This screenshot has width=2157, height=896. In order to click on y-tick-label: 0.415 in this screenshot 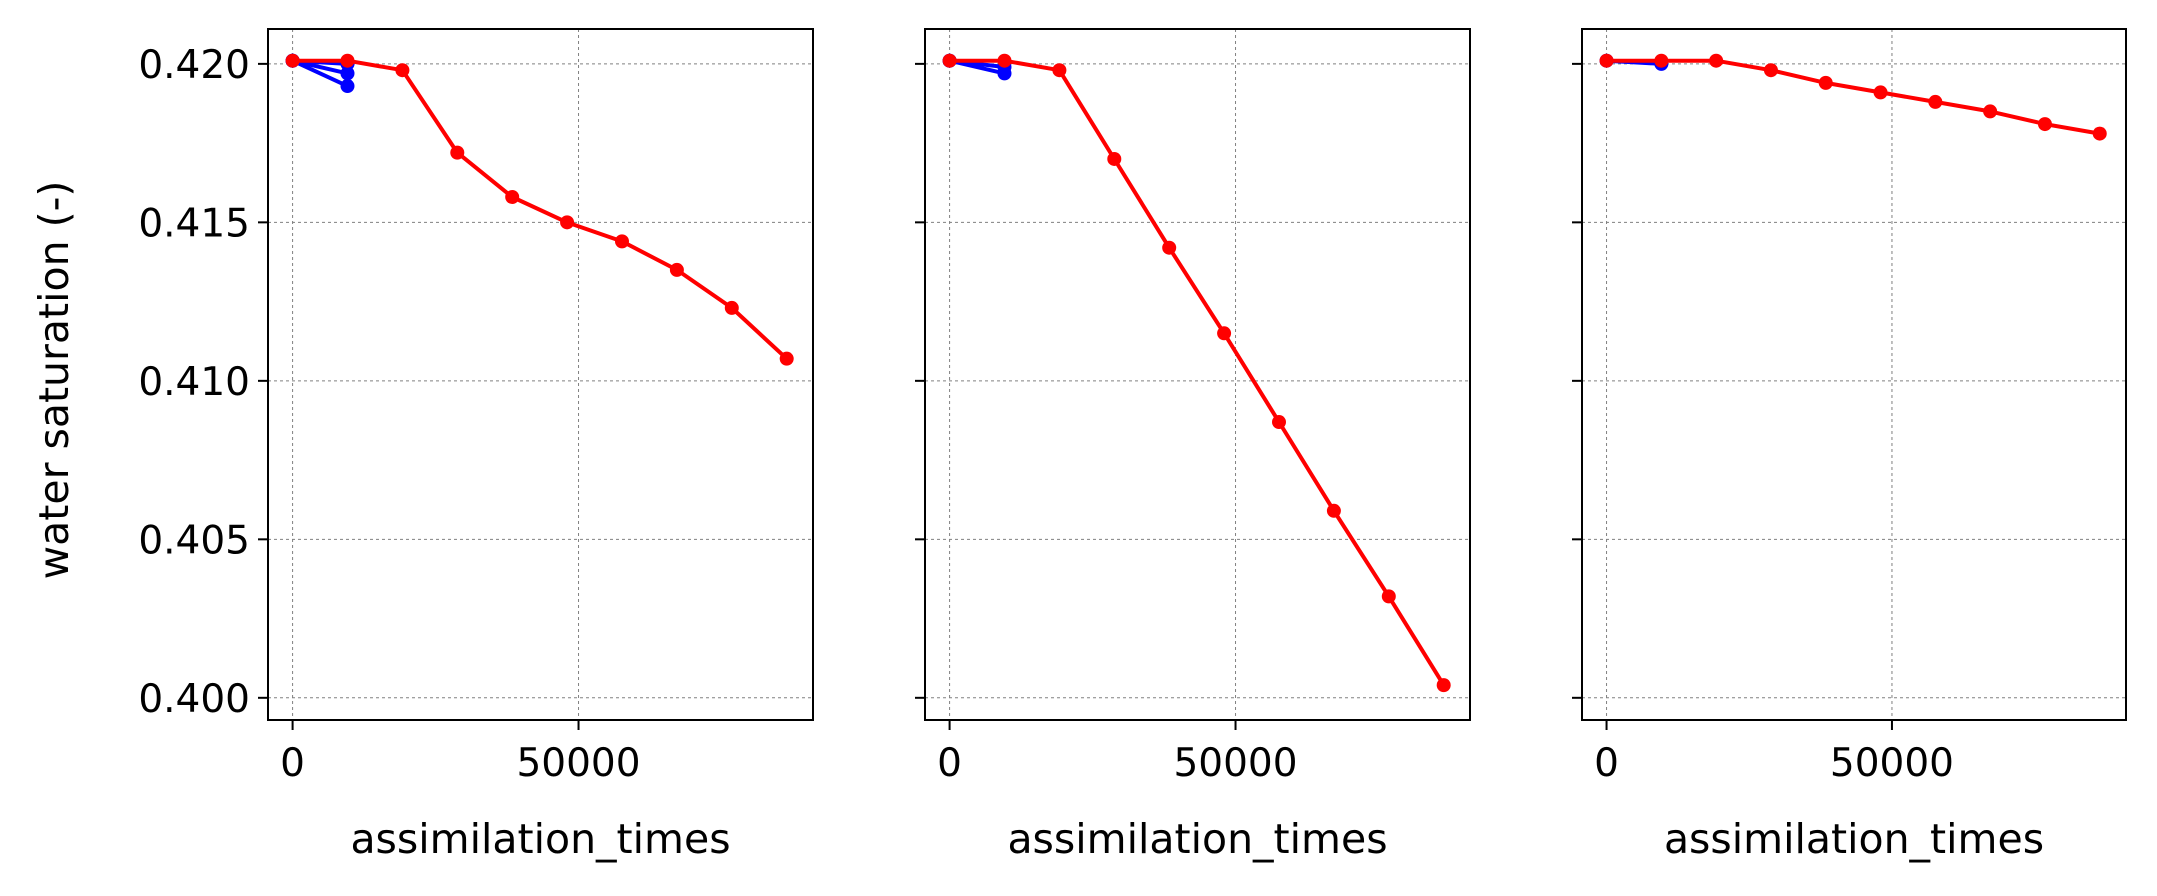, I will do `click(194, 223)`.